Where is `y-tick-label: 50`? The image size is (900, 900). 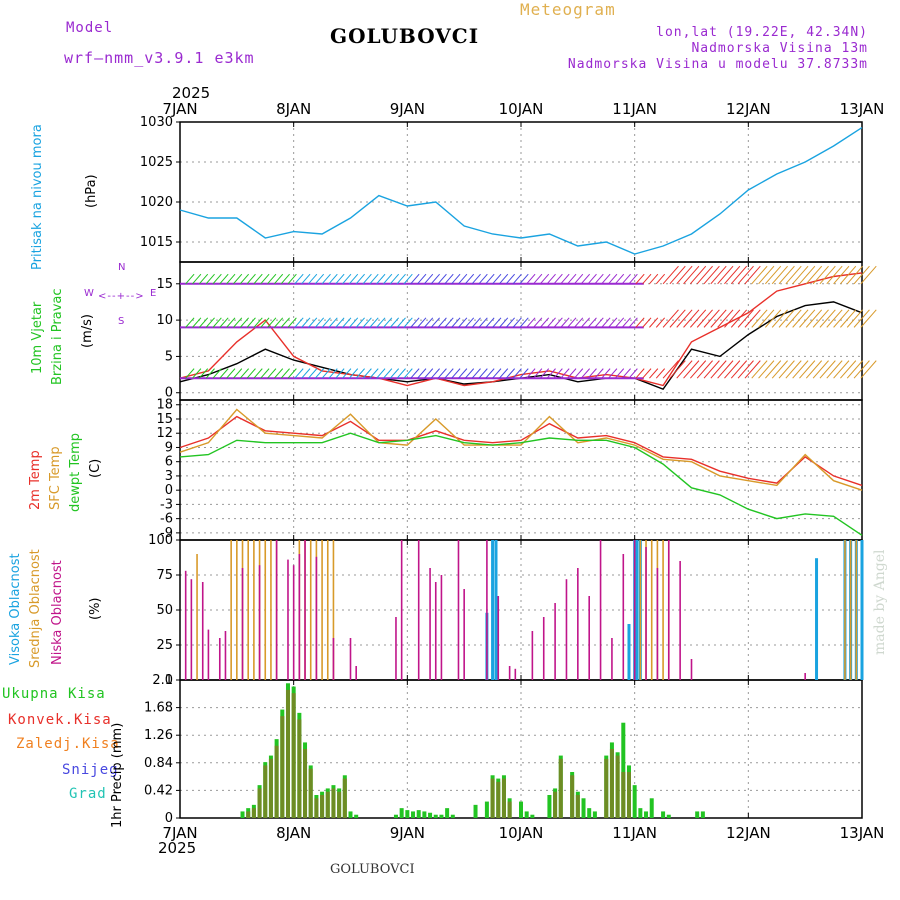 y-tick-label: 50 is located at coordinates (164, 610).